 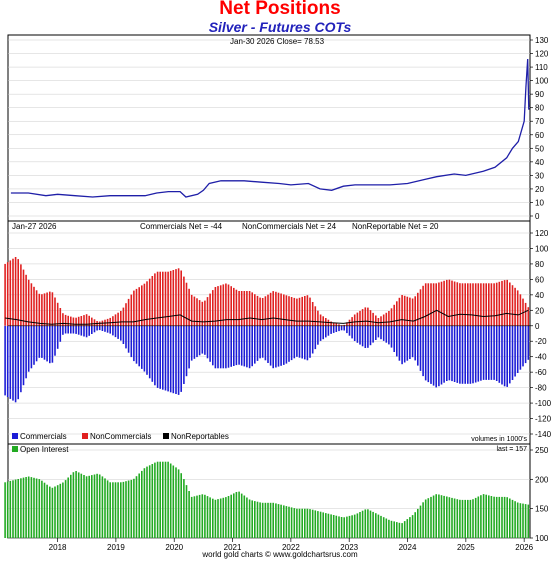 I want to click on net-axis-tick-label: 20, so click(x=539, y=310).